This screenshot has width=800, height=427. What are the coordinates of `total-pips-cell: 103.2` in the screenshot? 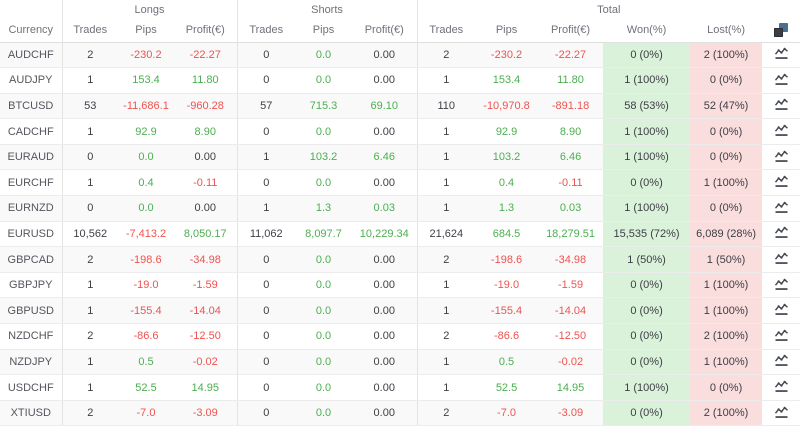 It's located at (507, 157).